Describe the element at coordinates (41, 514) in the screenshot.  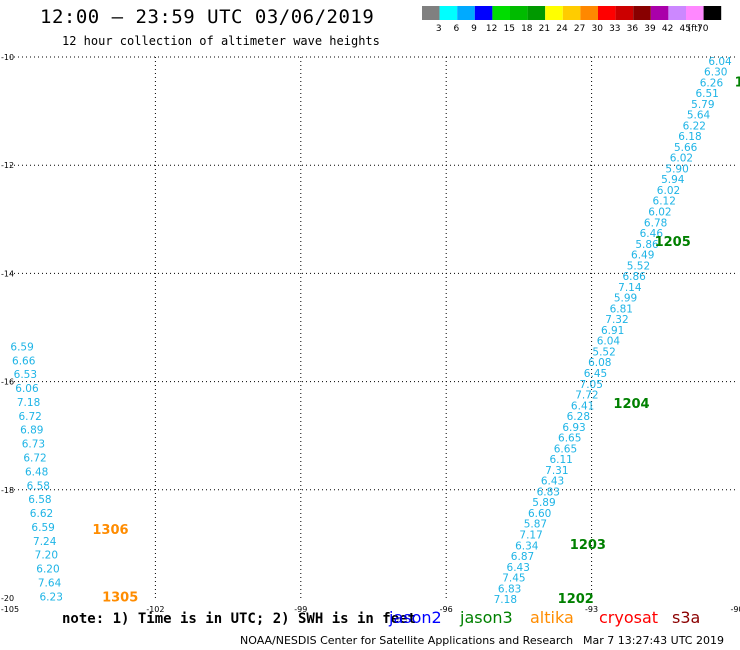
I see `wave-height-value: 6.62` at that location.